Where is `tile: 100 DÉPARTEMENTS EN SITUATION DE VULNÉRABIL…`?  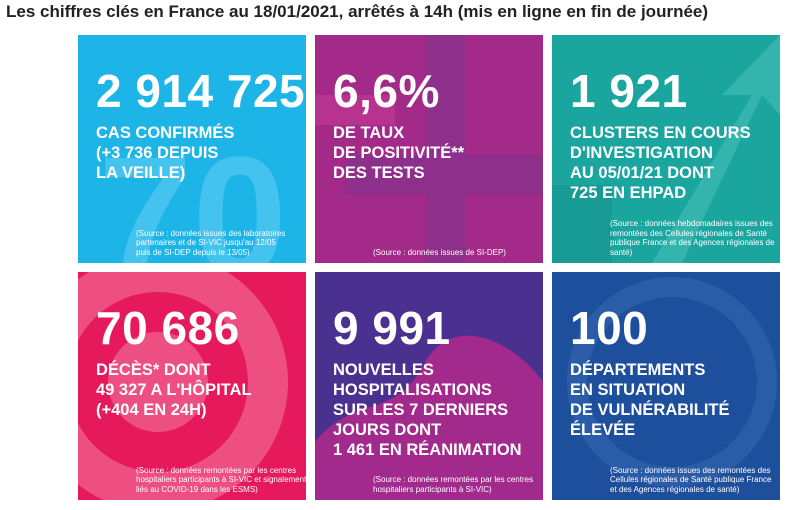
tile: 100 DÉPARTEMENTS EN SITUATION DE VULNÉRABIL… is located at coordinates (666, 386).